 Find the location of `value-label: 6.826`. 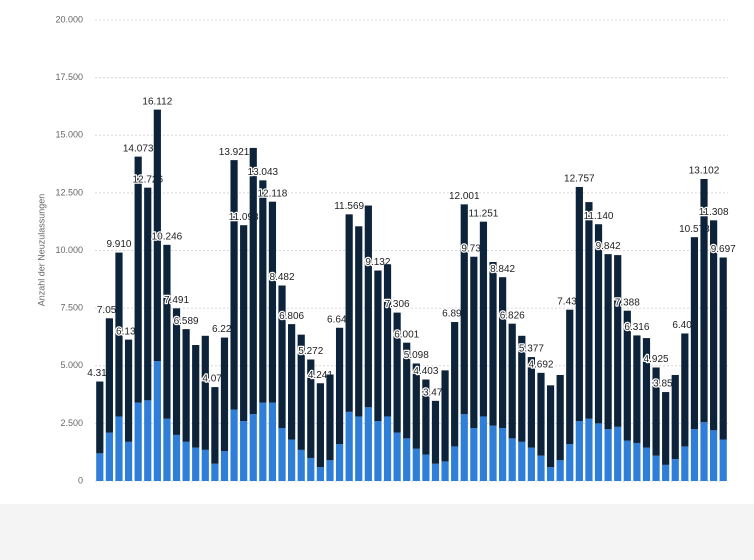

value-label: 6.826 is located at coordinates (512, 315).